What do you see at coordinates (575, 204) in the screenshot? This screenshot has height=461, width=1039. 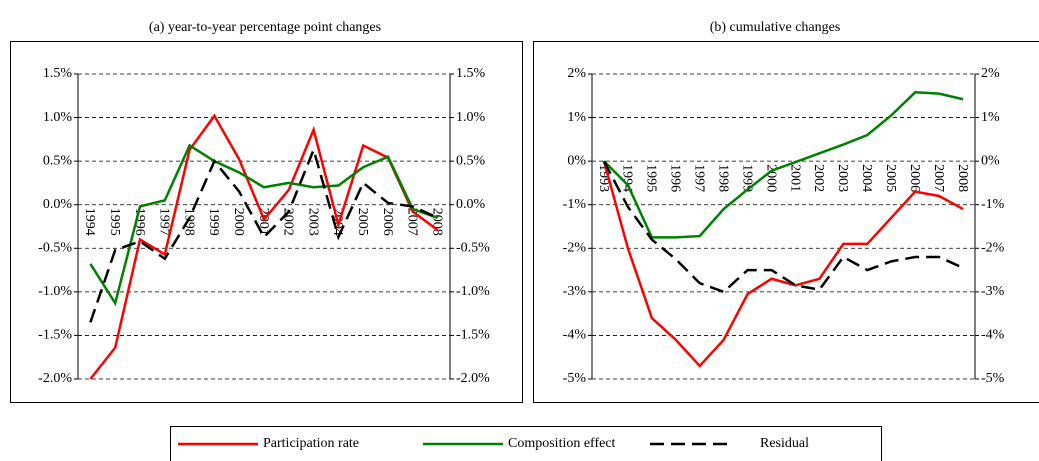 I see `y-tick-label: -1%` at bounding box center [575, 204].